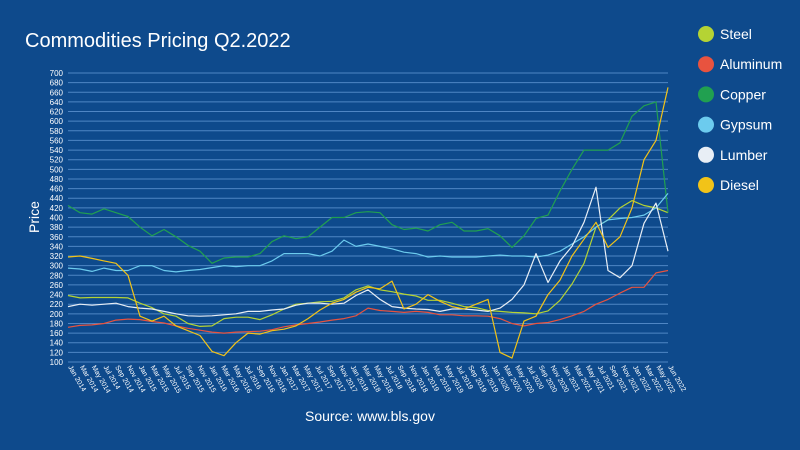  I want to click on y-tick-label: 200, so click(57, 314).